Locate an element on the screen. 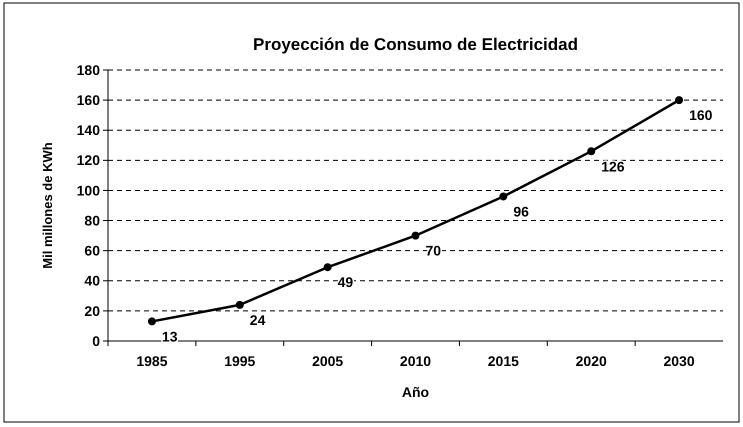  y-tick-label: 40 is located at coordinates (92, 280).